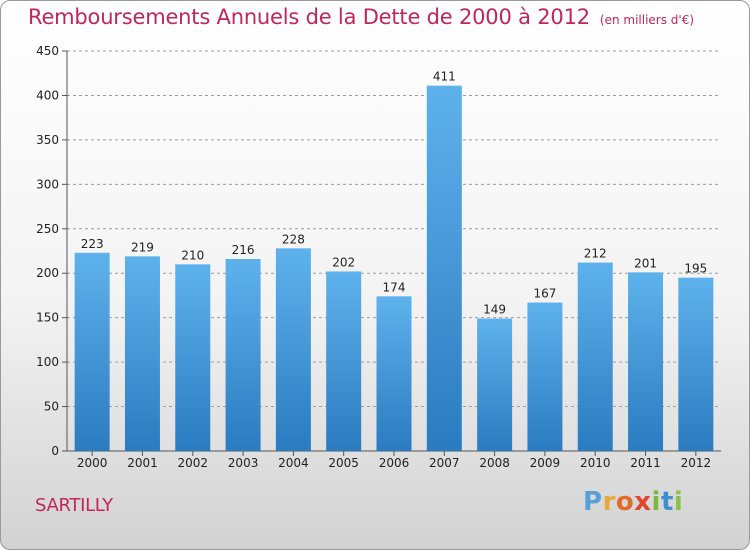 The height and width of the screenshot is (550, 750). Describe the element at coordinates (625, 502) in the screenshot. I see `logo-letter: o` at that location.